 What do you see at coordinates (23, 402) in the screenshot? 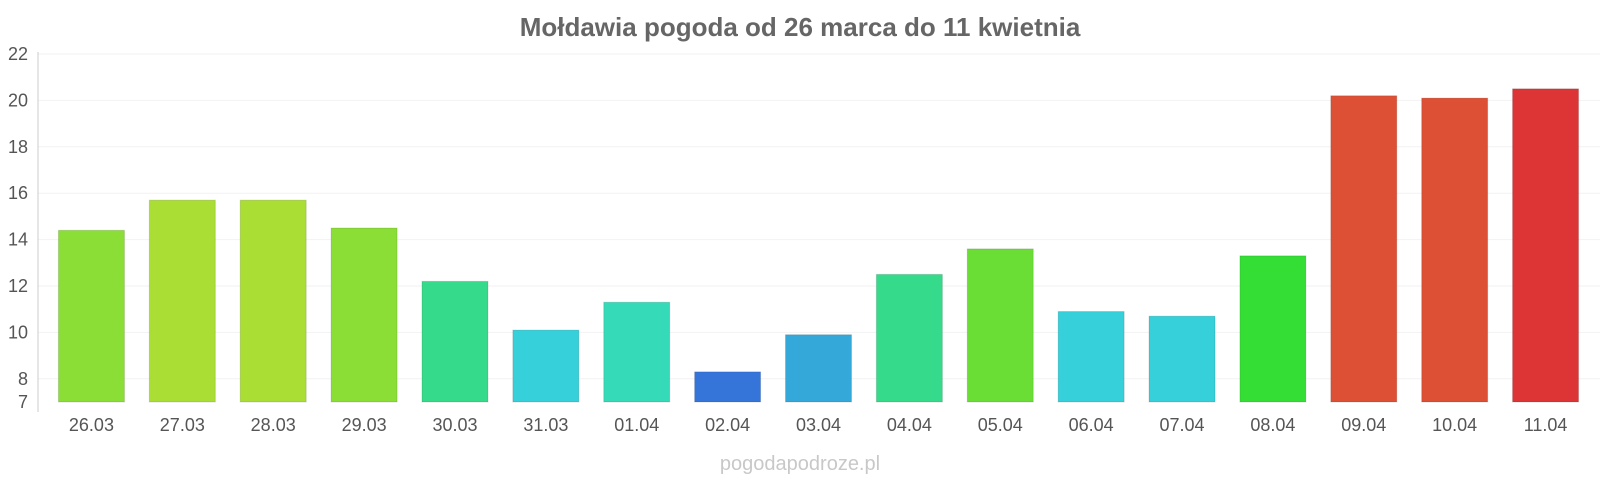
I see `y-tick-label: 7` at bounding box center [23, 402].